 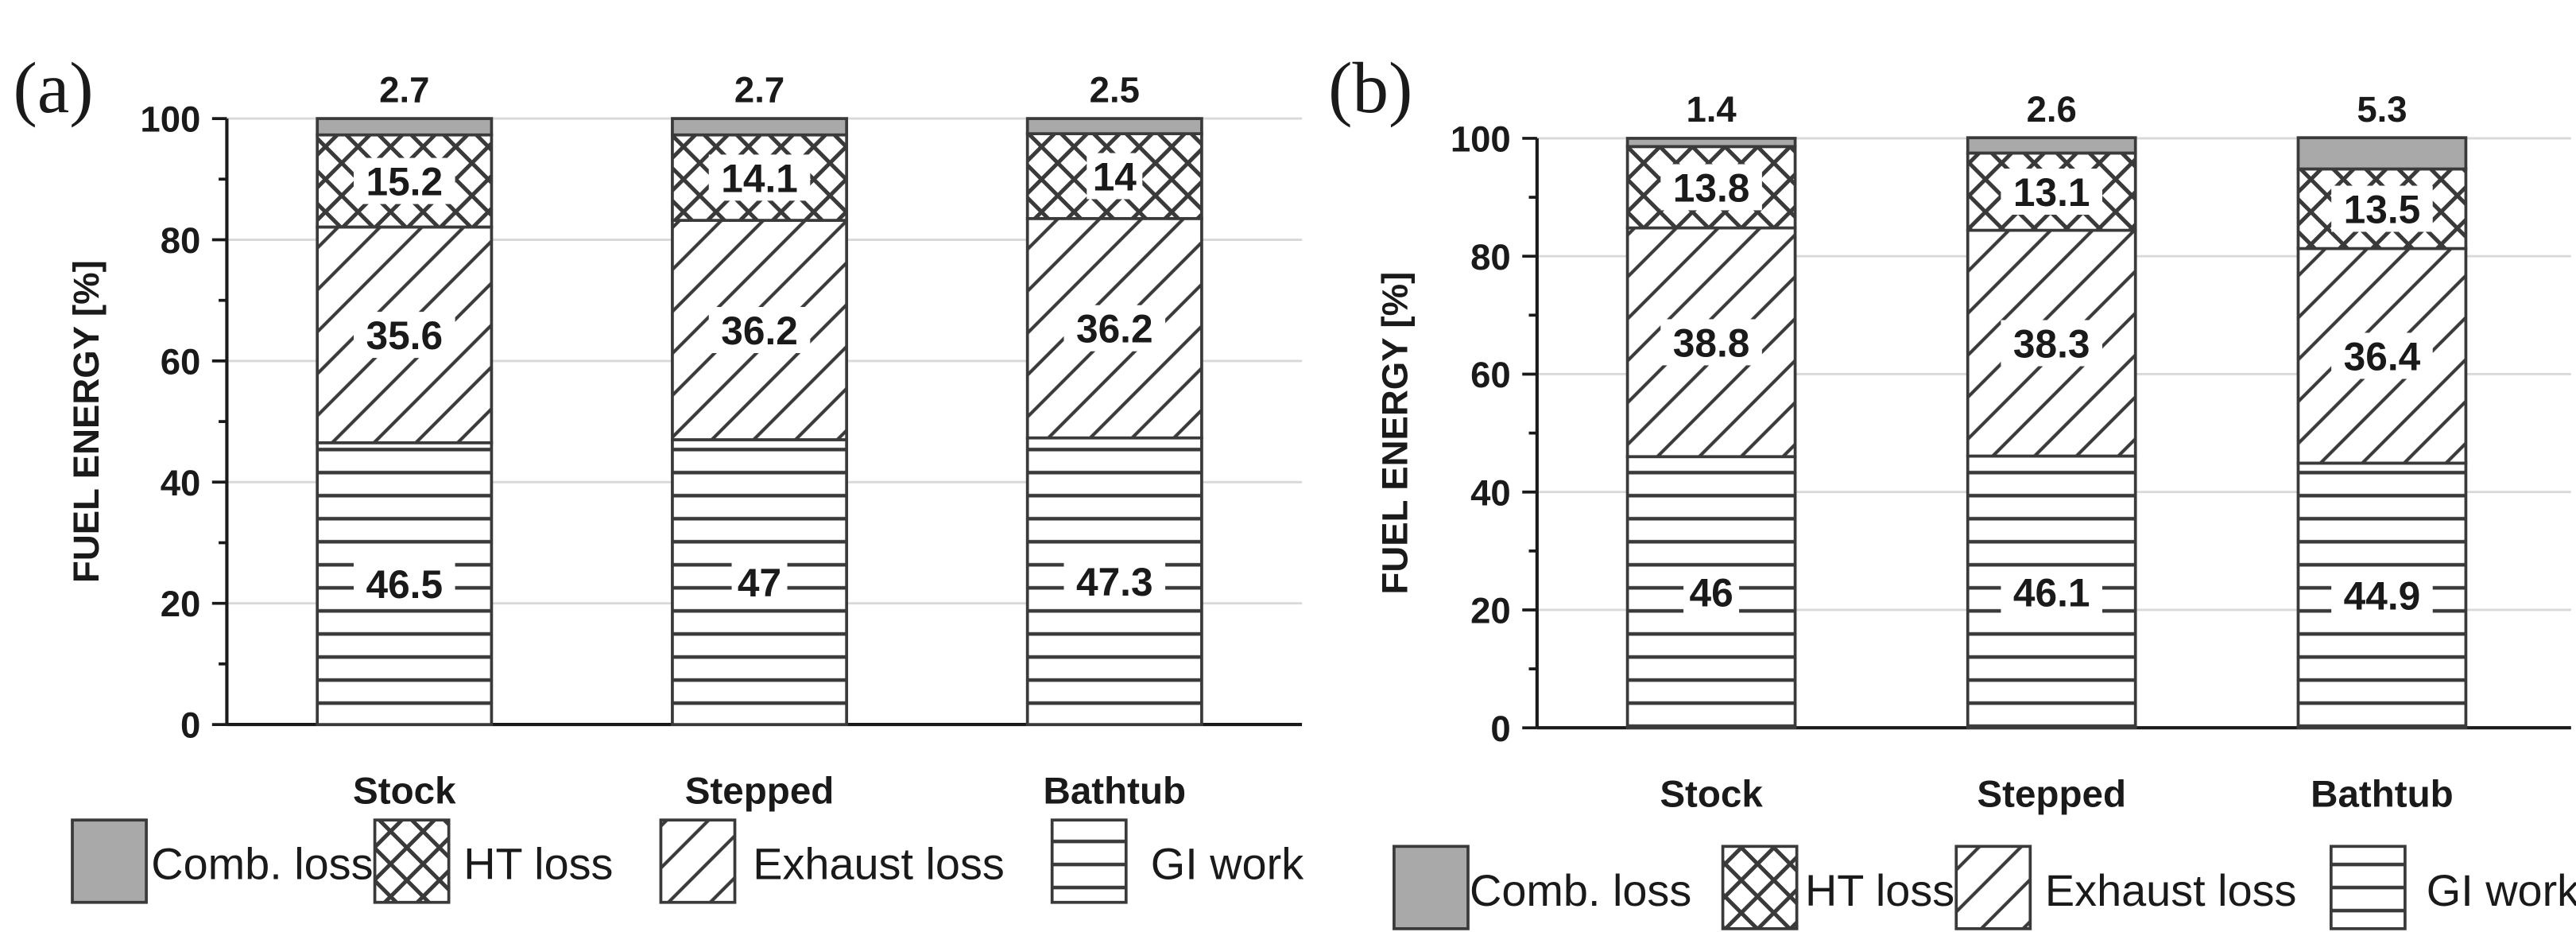 I want to click on data-label: 44.9, so click(x=2382, y=596).